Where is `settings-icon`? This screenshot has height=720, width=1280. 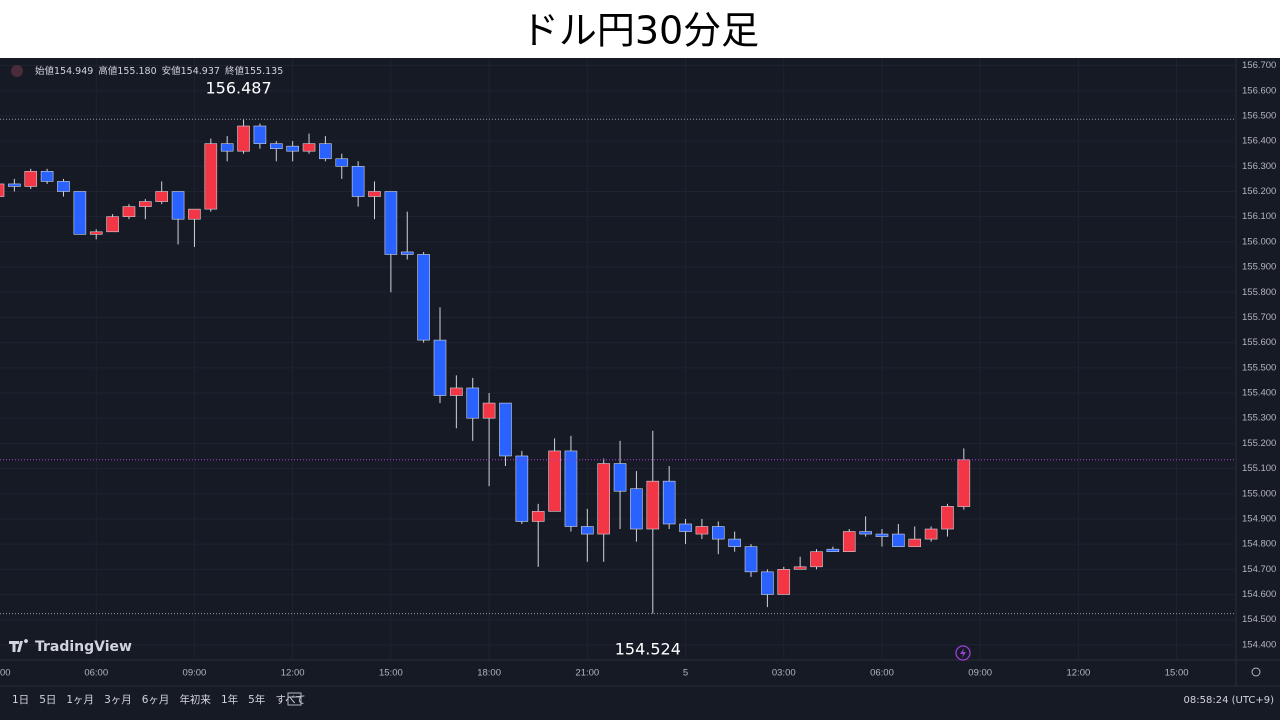 settings-icon is located at coordinates (1256, 672).